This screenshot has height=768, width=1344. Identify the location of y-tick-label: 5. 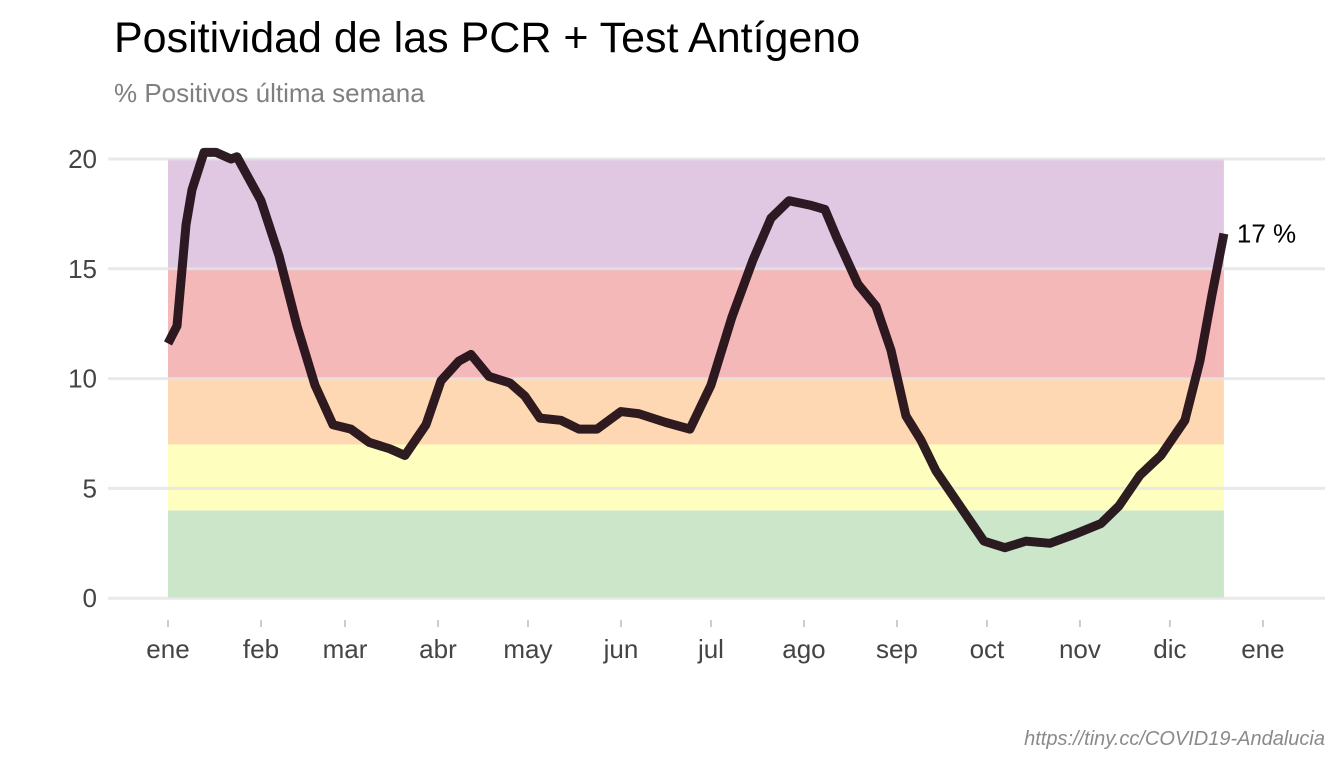
(90, 488).